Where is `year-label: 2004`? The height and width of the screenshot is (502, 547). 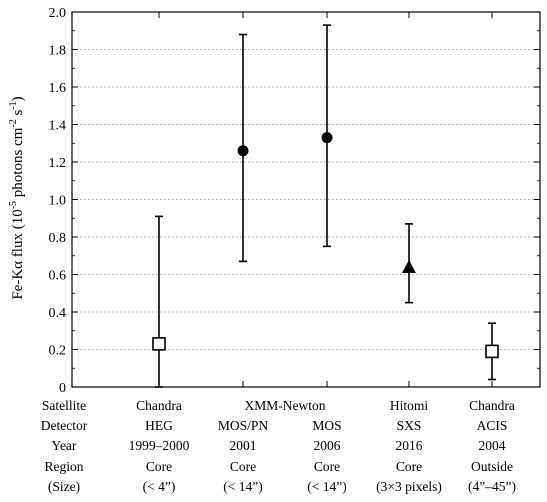 year-label: 2004 is located at coordinates (492, 445).